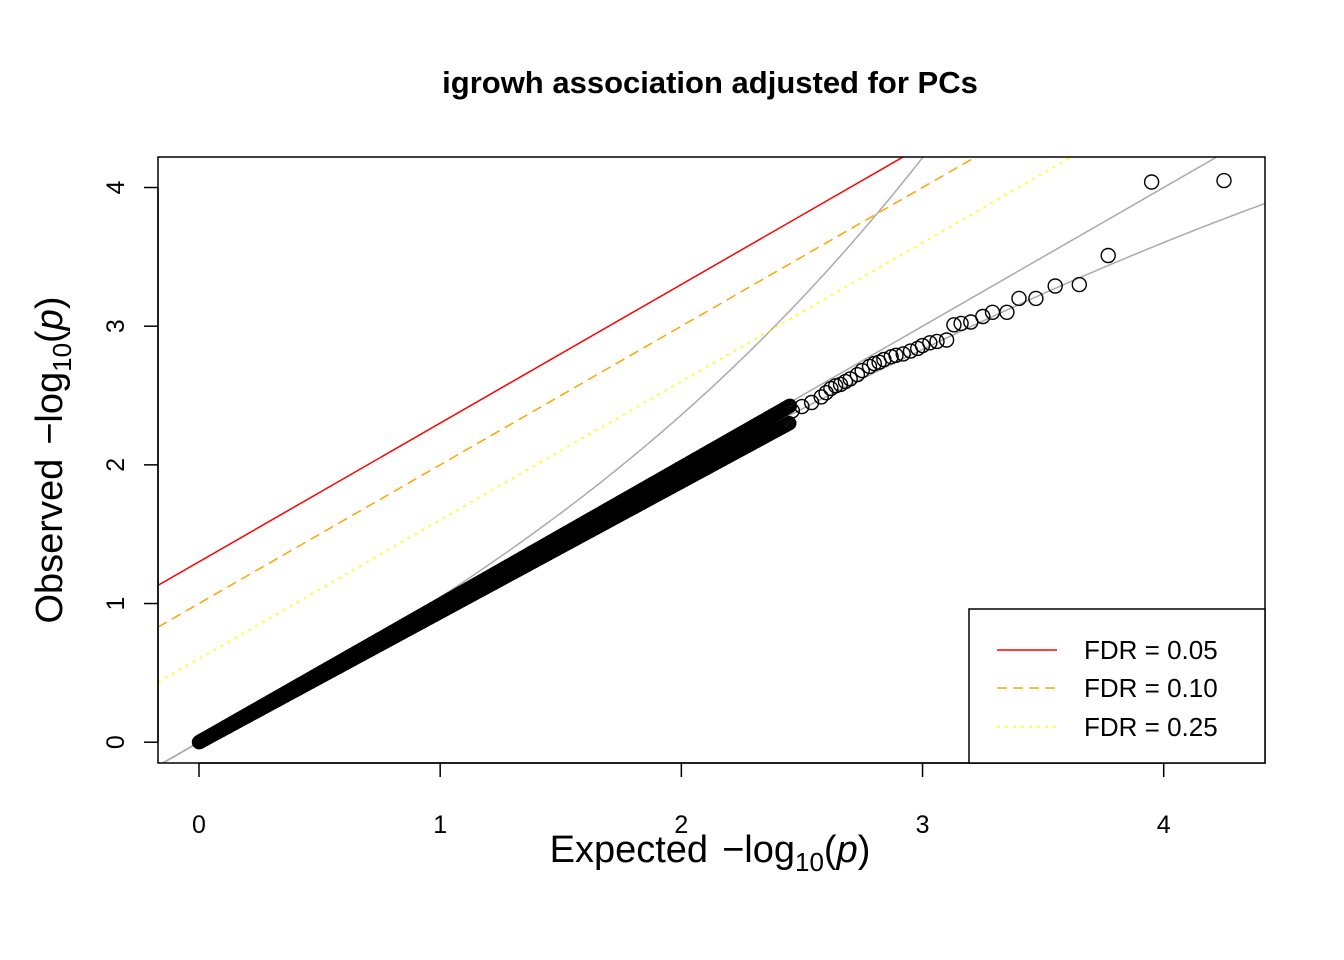  What do you see at coordinates (681, 800) in the screenshot?
I see `x-axis: 0 1 2 3 4` at bounding box center [681, 800].